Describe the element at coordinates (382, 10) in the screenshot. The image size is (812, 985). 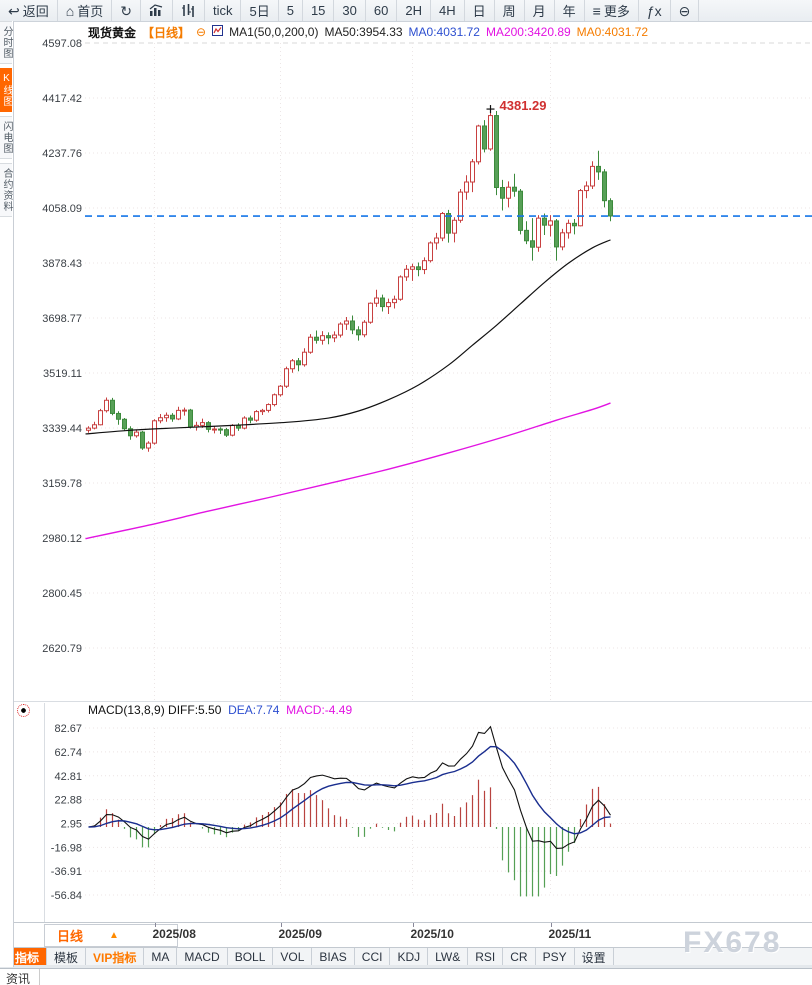
I see `timeframe-60-button: 60` at that location.